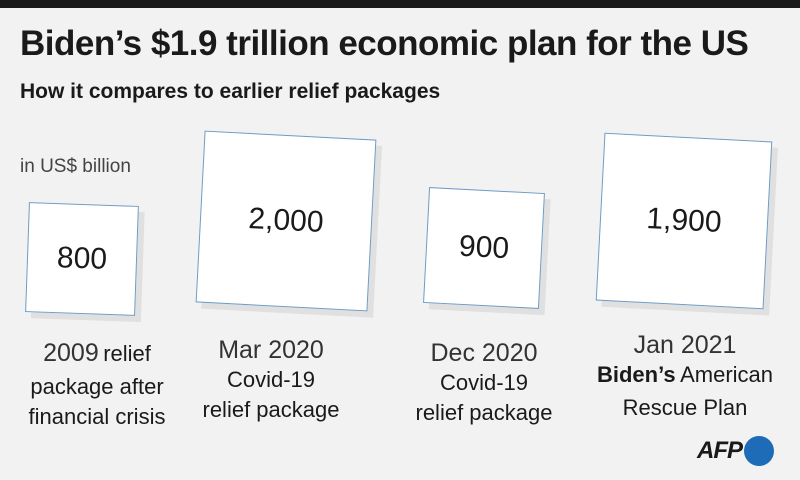 This screenshot has width=800, height=480. I want to click on caption-date: Mar 2020, so click(271, 350).